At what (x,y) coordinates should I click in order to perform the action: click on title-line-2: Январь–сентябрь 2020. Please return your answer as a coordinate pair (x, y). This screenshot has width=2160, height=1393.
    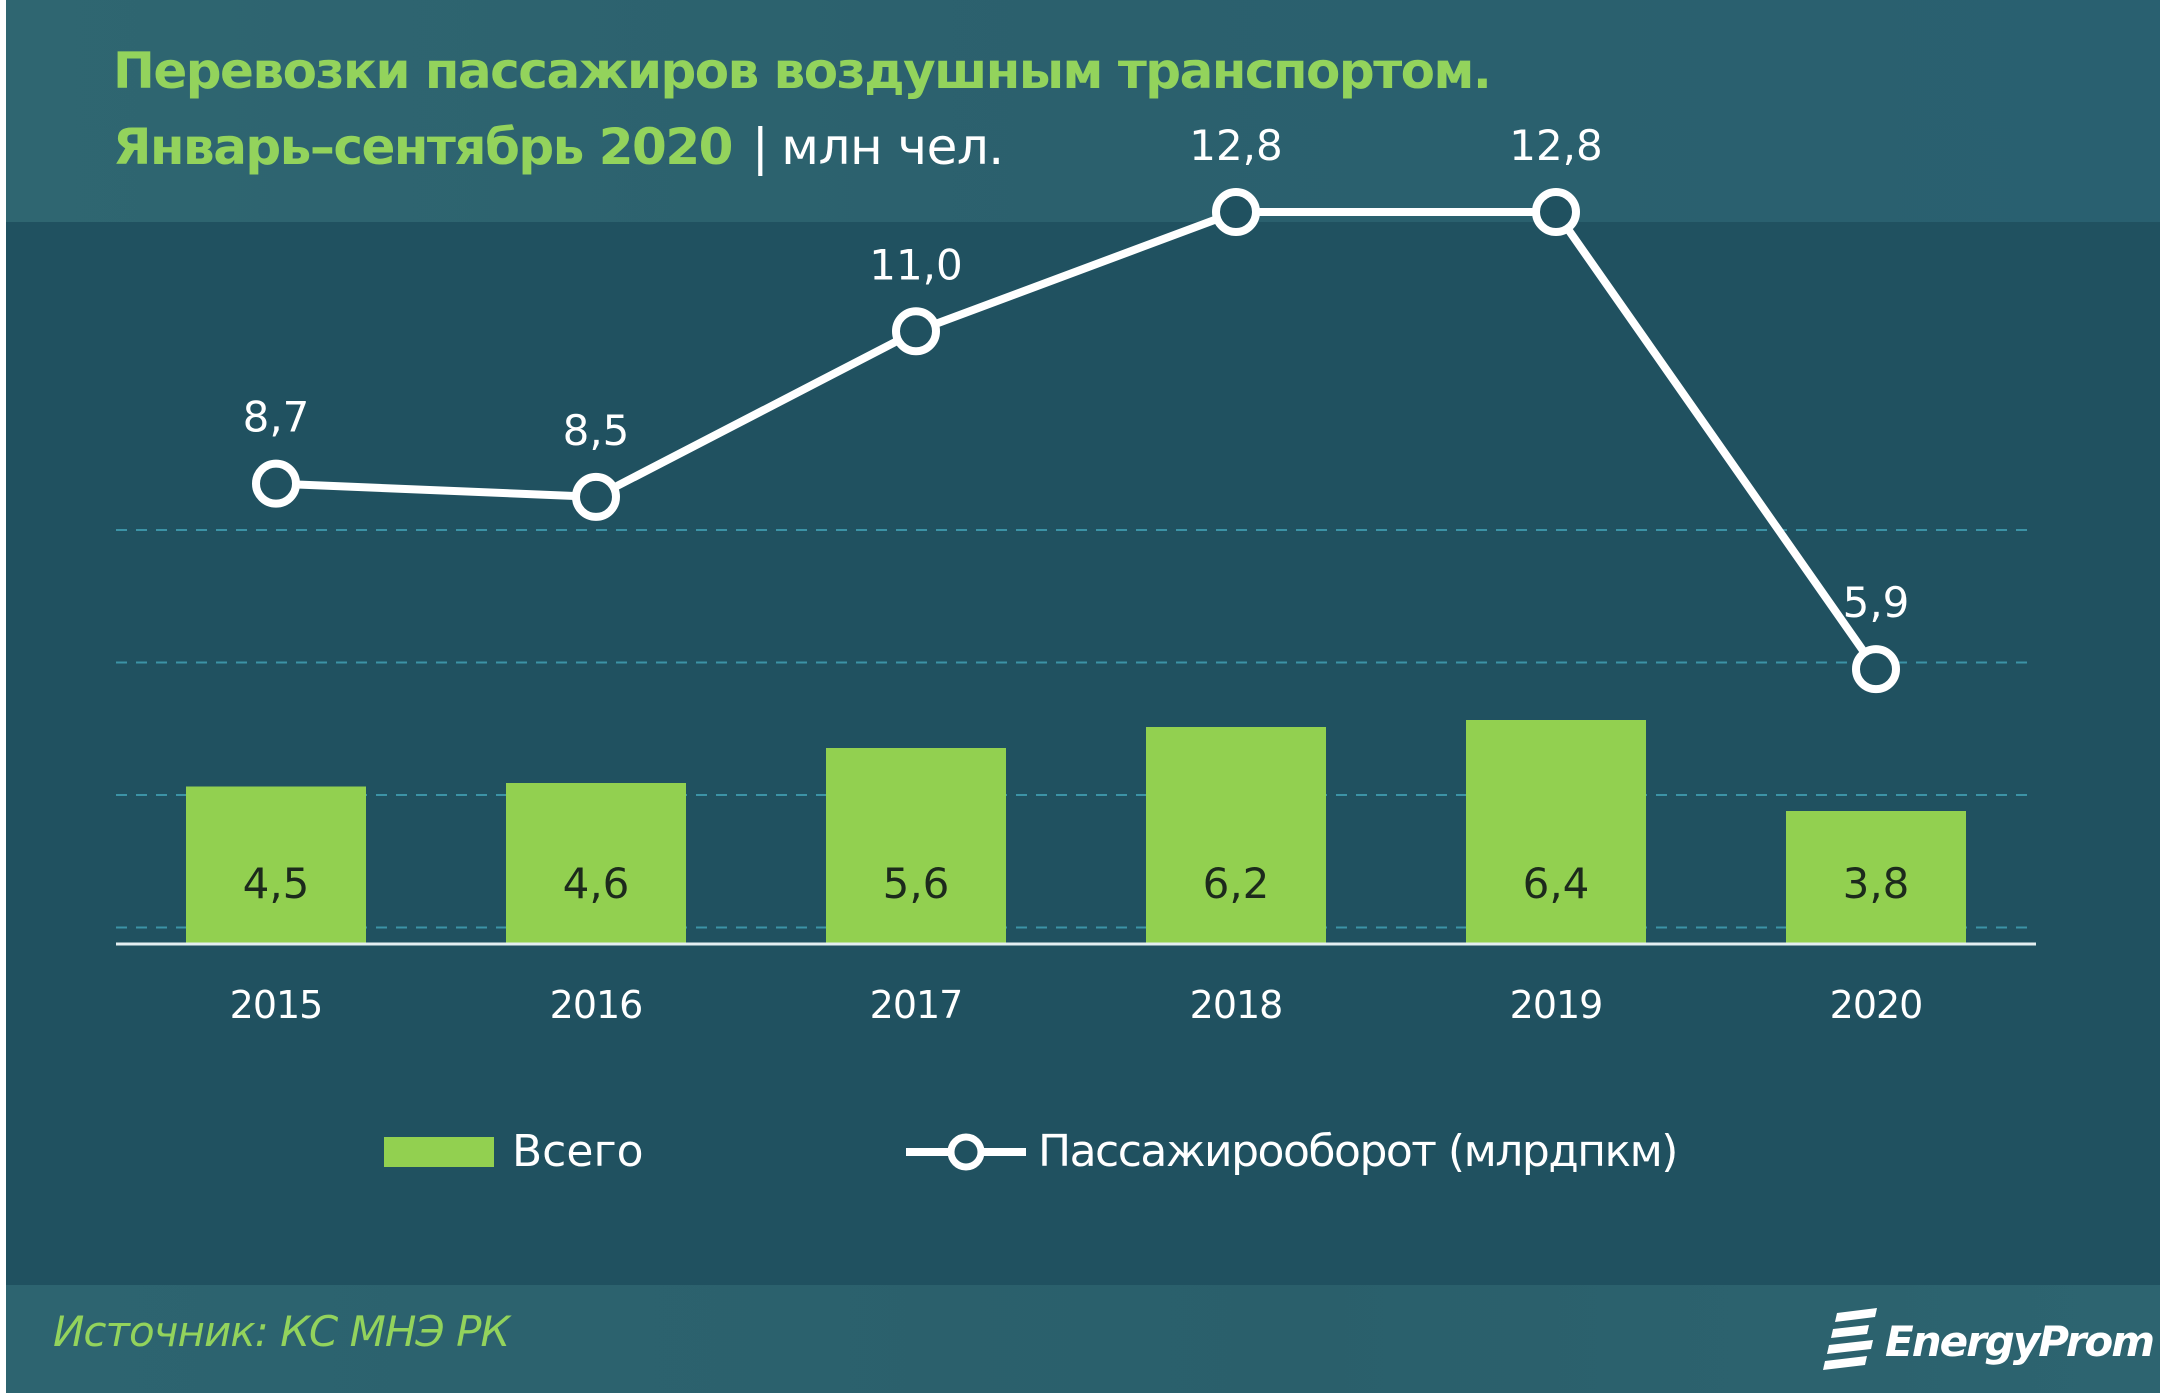
    Looking at the image, I should click on (423, 147).